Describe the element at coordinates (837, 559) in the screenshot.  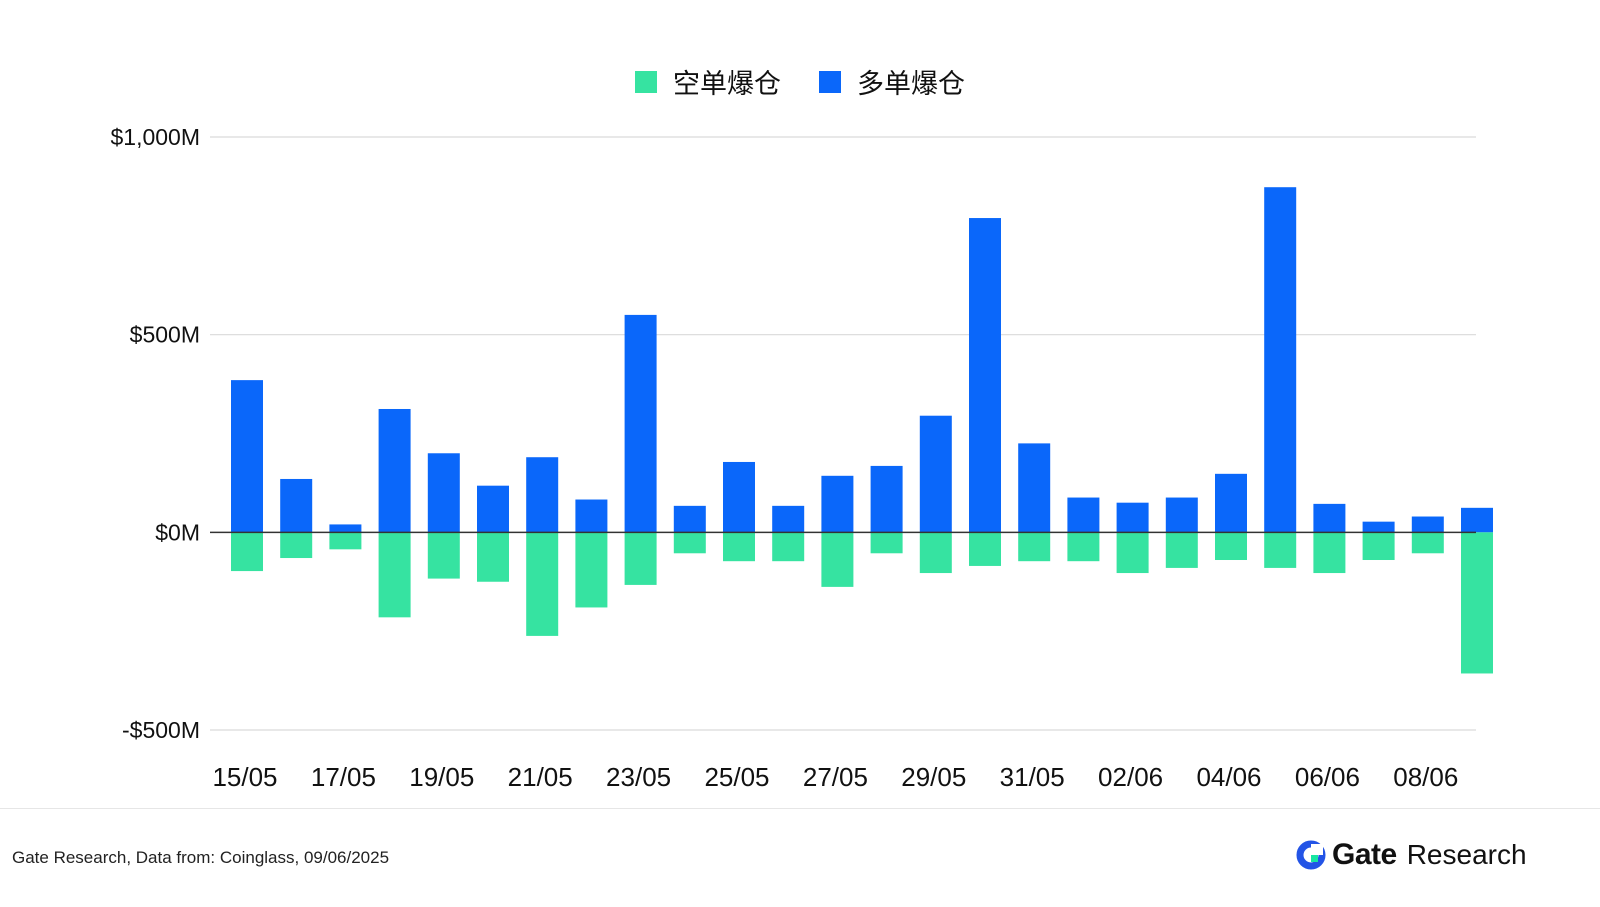
I see `bar-short-27/05` at that location.